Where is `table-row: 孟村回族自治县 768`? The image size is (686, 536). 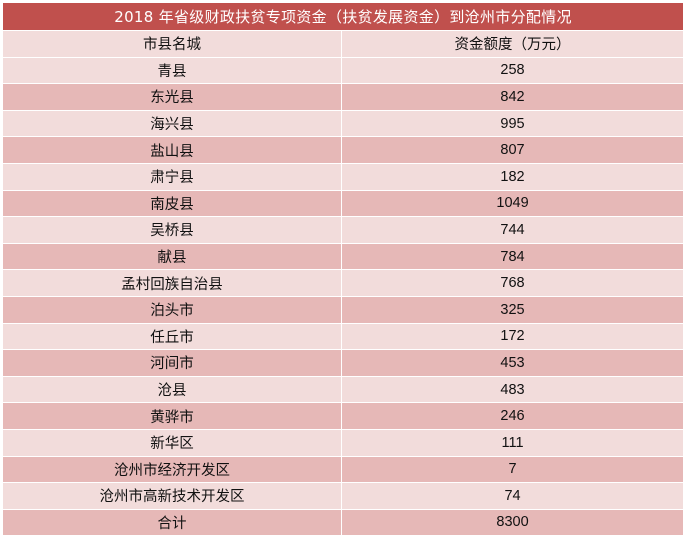 table-row: 孟村回族自治县 768 is located at coordinates (343, 283).